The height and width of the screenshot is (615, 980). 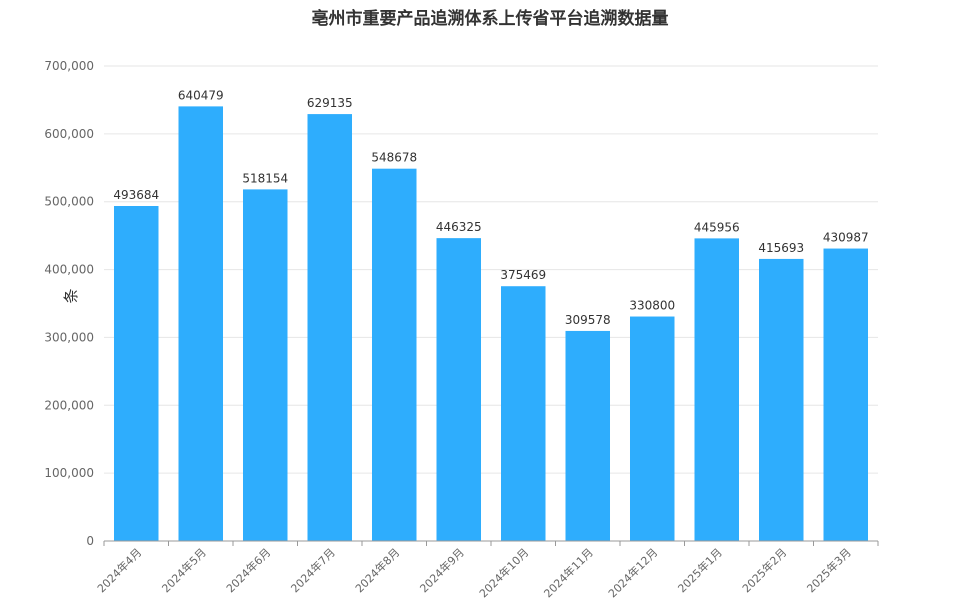 What do you see at coordinates (490, 18) in the screenshot?
I see `chart-title: 亳州市重要产品追溯体系上传省平台追溯数据量` at bounding box center [490, 18].